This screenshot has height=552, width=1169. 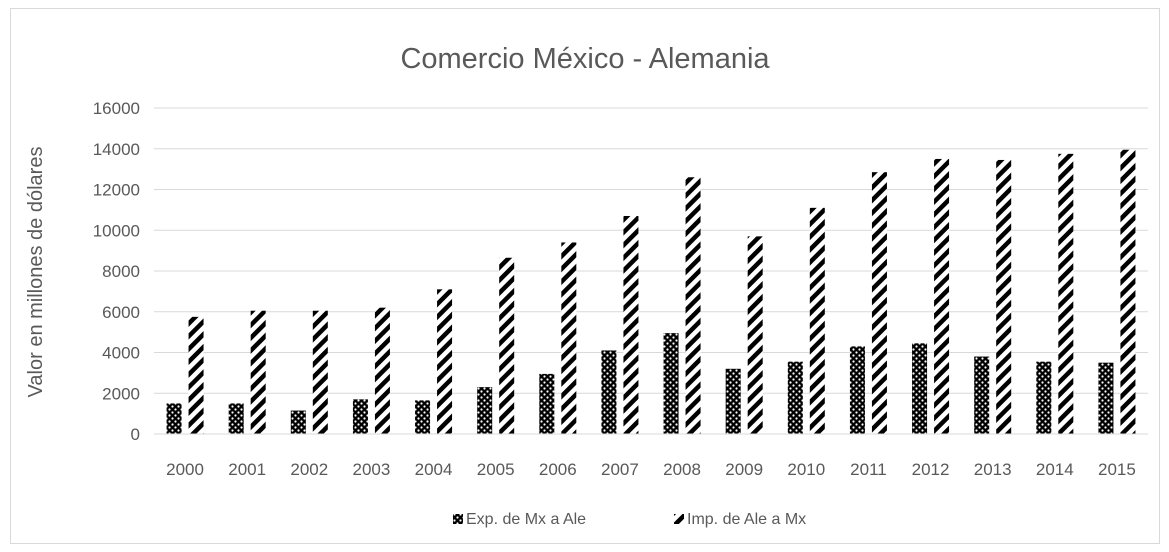 I want to click on x-tick-label: 2005, so click(x=496, y=469).